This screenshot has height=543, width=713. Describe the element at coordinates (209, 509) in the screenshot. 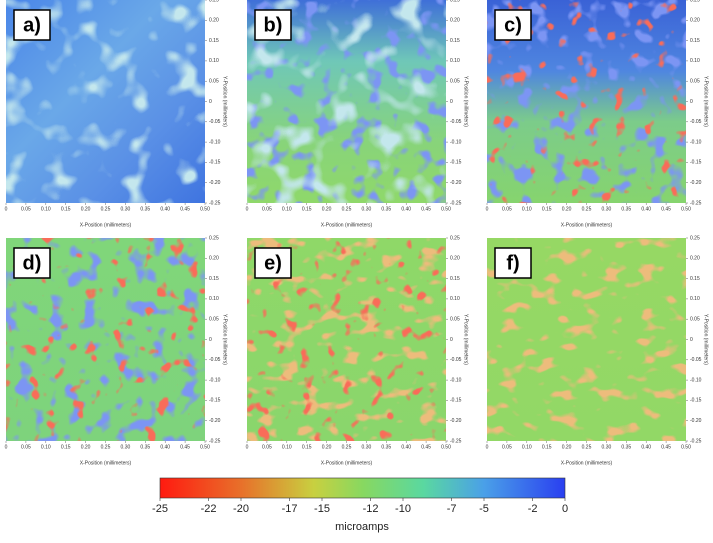

I see `colorbar-tick-label: -22` at that location.